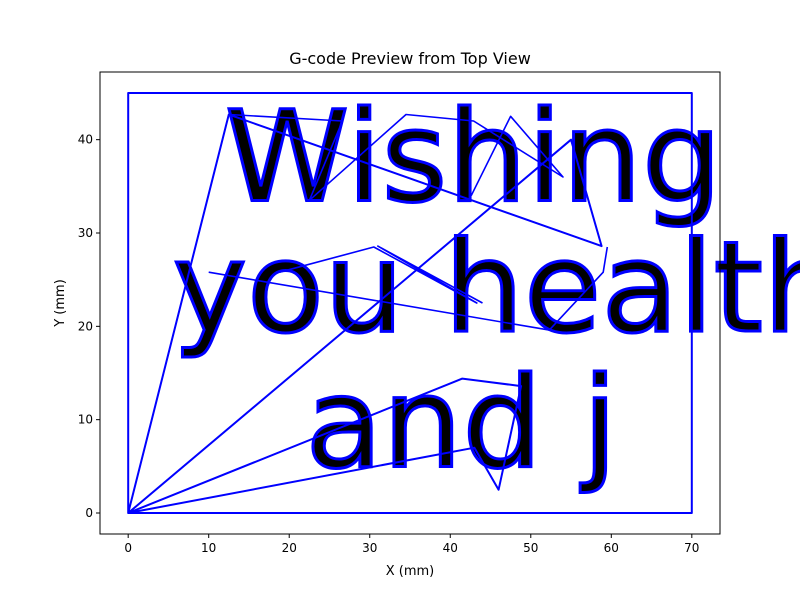 Image resolution: width=800 pixels, height=604 pixels. I want to click on x-tick-label: 30, so click(369, 548).